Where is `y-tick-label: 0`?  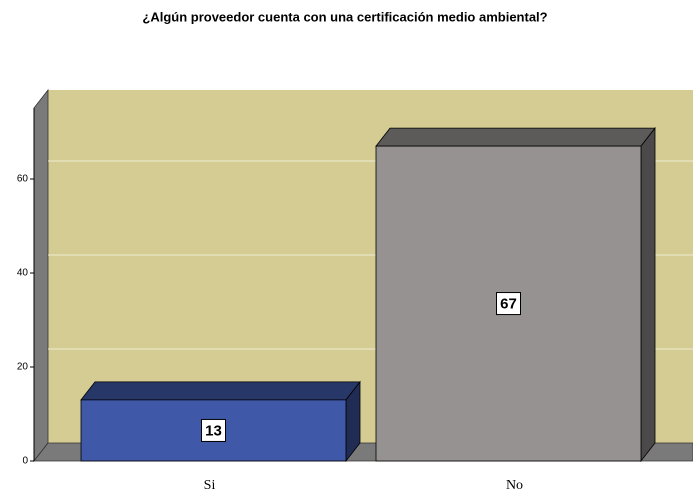 y-tick-label: 0 is located at coordinates (25, 461).